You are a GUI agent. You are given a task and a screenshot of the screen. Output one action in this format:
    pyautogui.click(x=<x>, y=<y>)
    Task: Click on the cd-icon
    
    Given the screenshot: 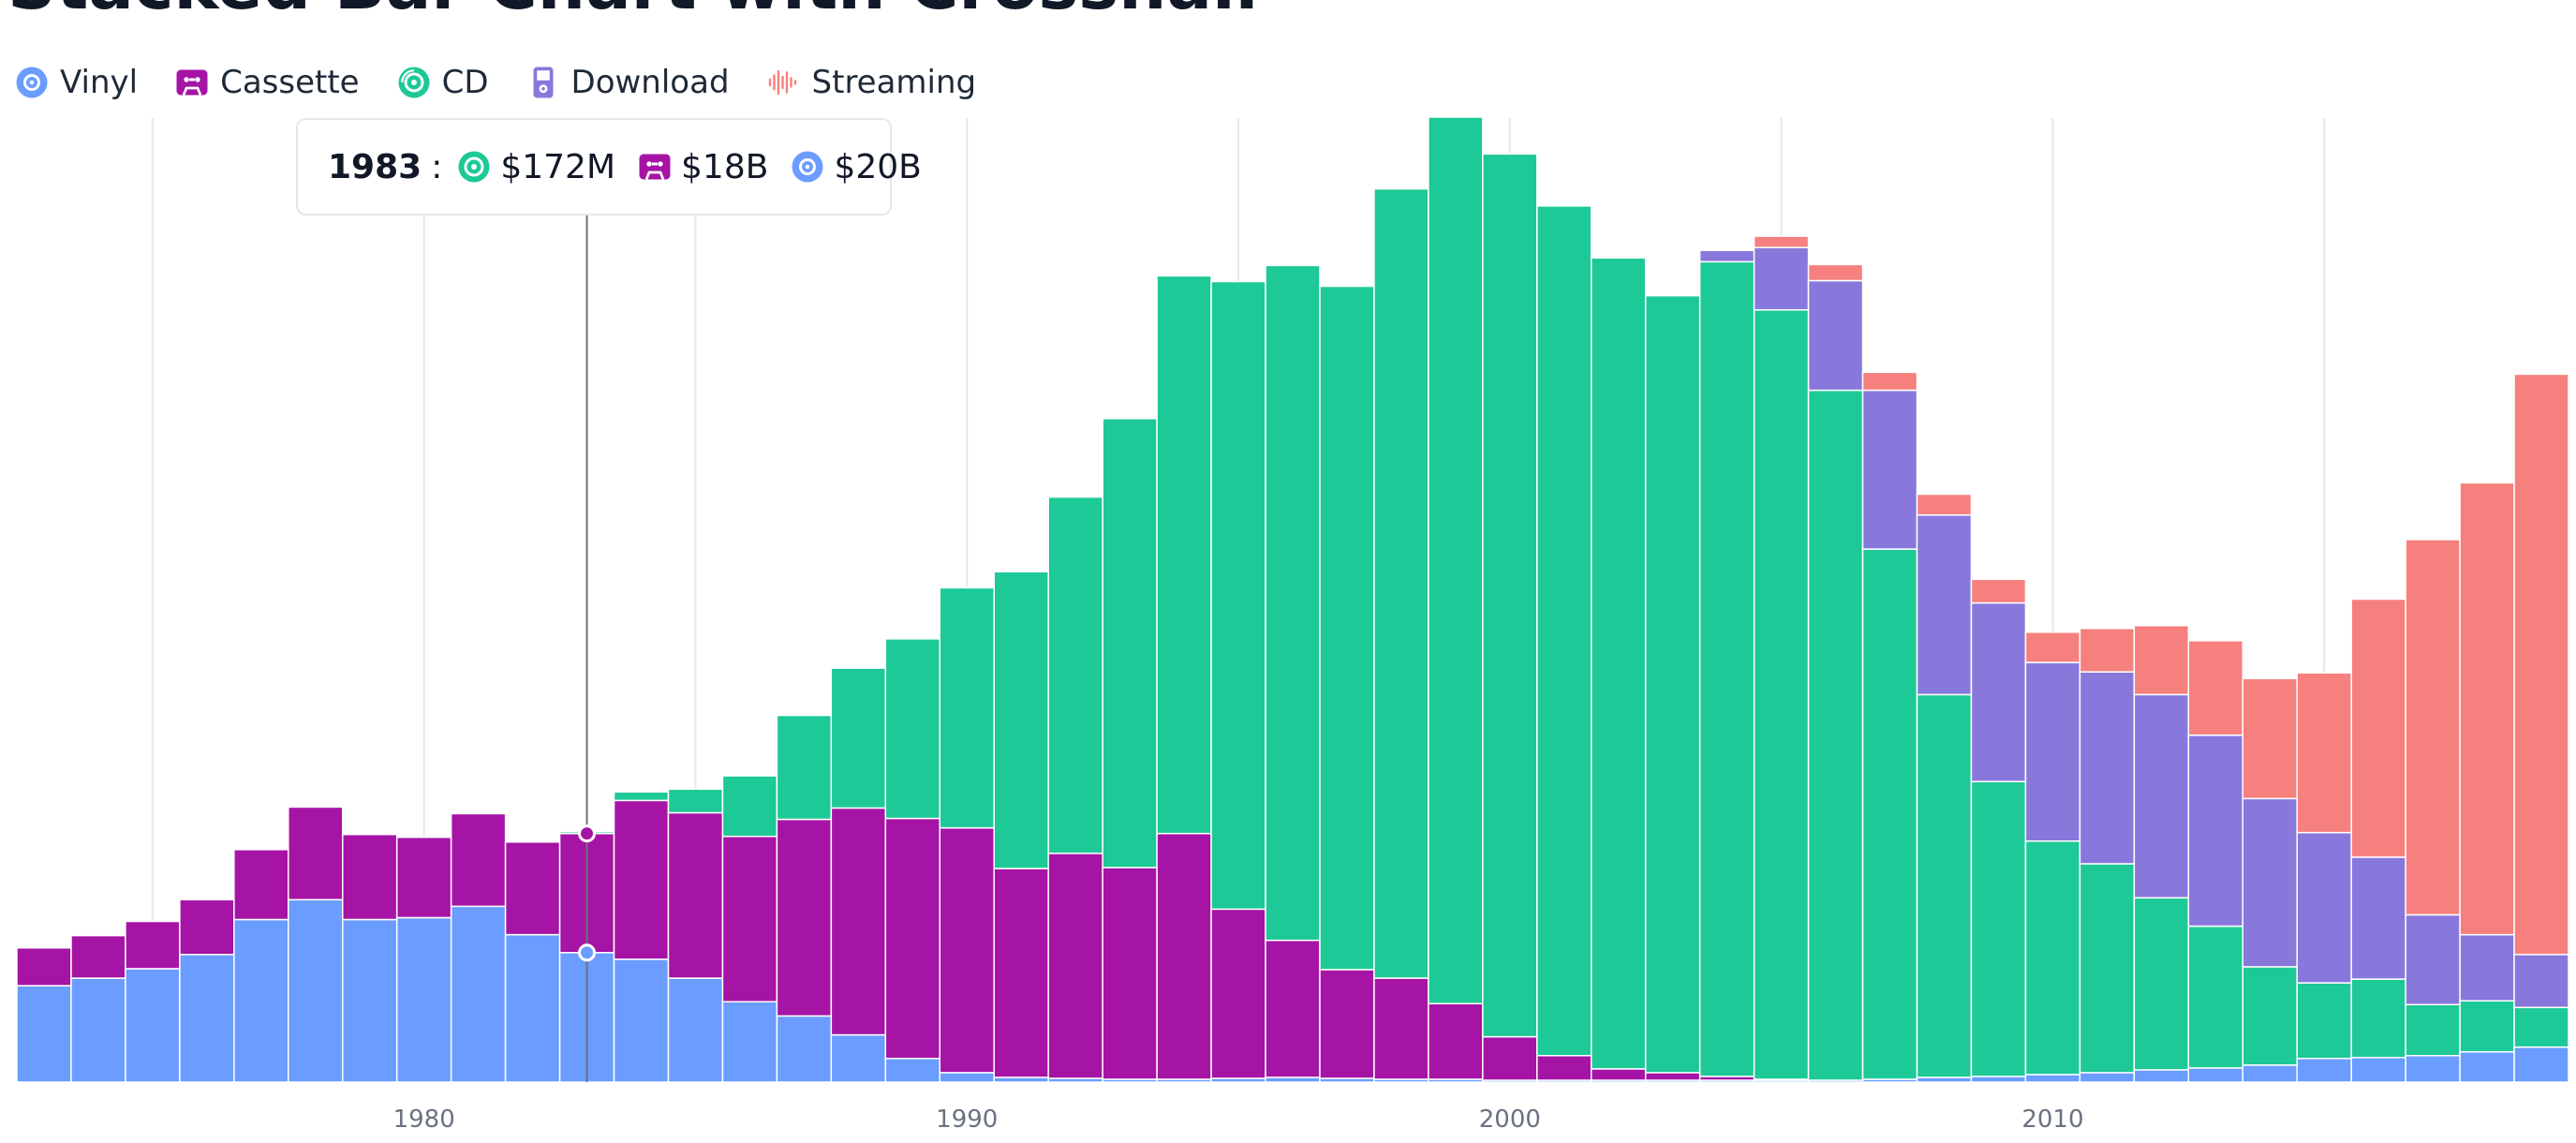 What is the action you would take?
    pyautogui.click(x=414, y=82)
    